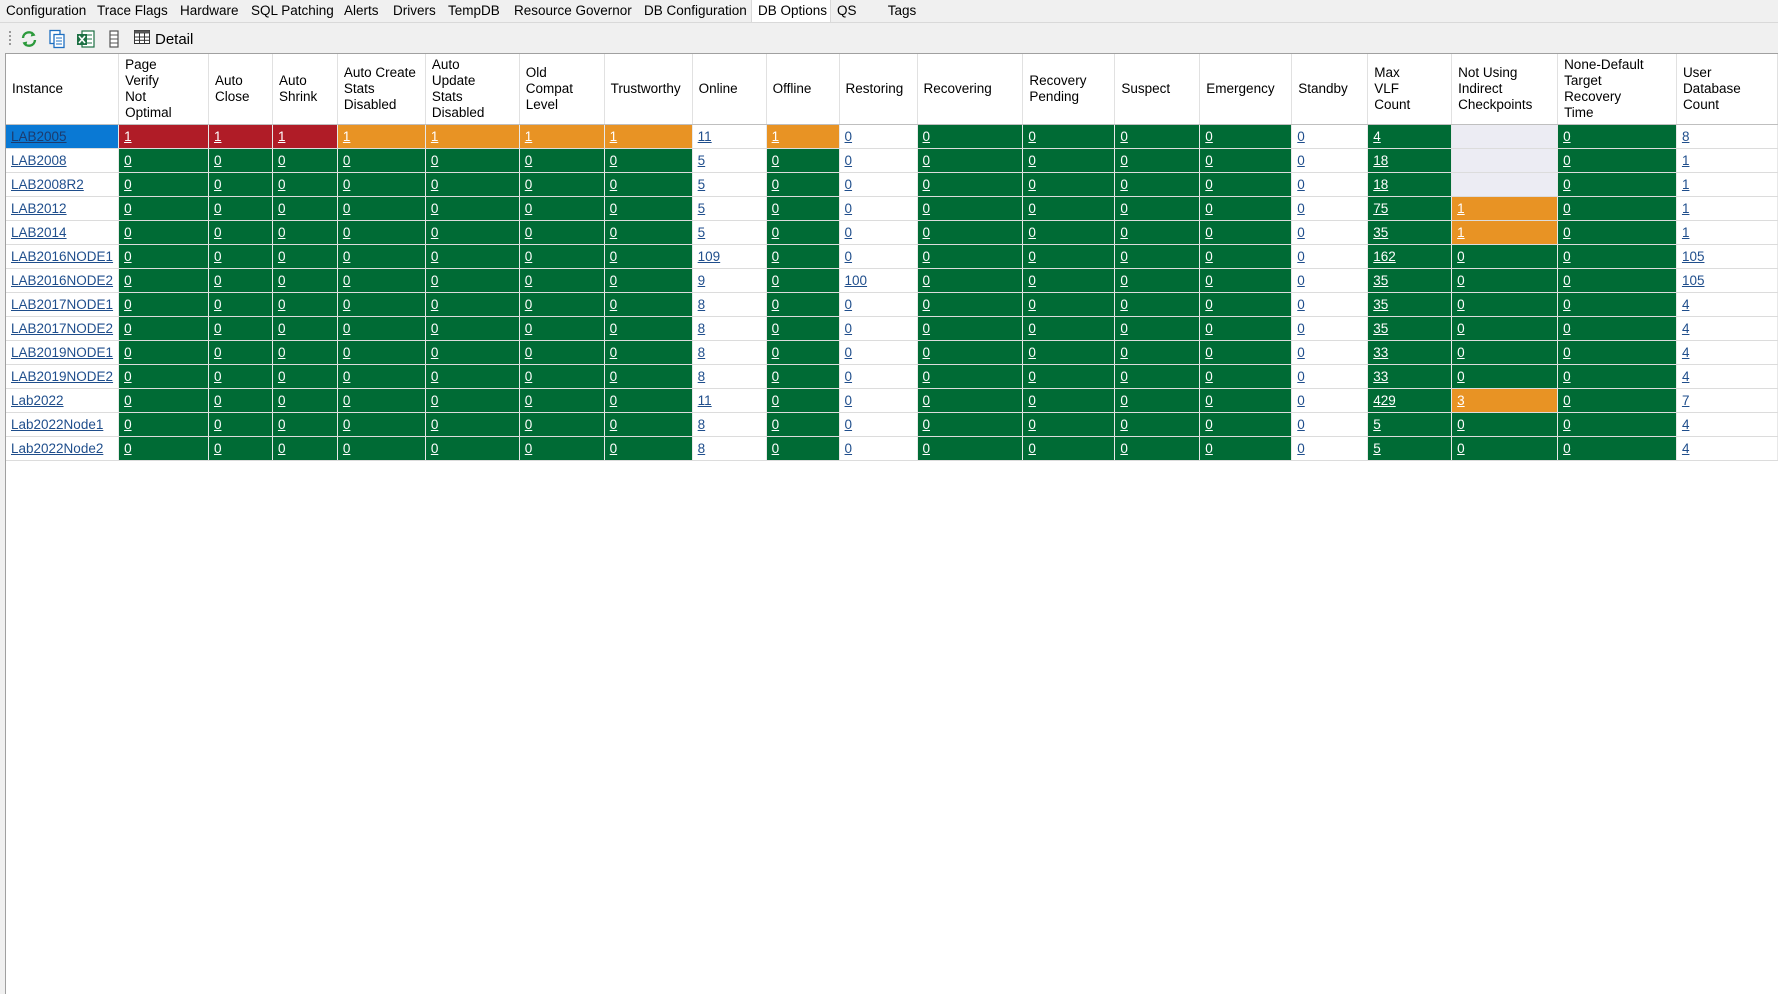  Describe the element at coordinates (1381, 232) in the screenshot. I see `cell-value-link: 35` at that location.